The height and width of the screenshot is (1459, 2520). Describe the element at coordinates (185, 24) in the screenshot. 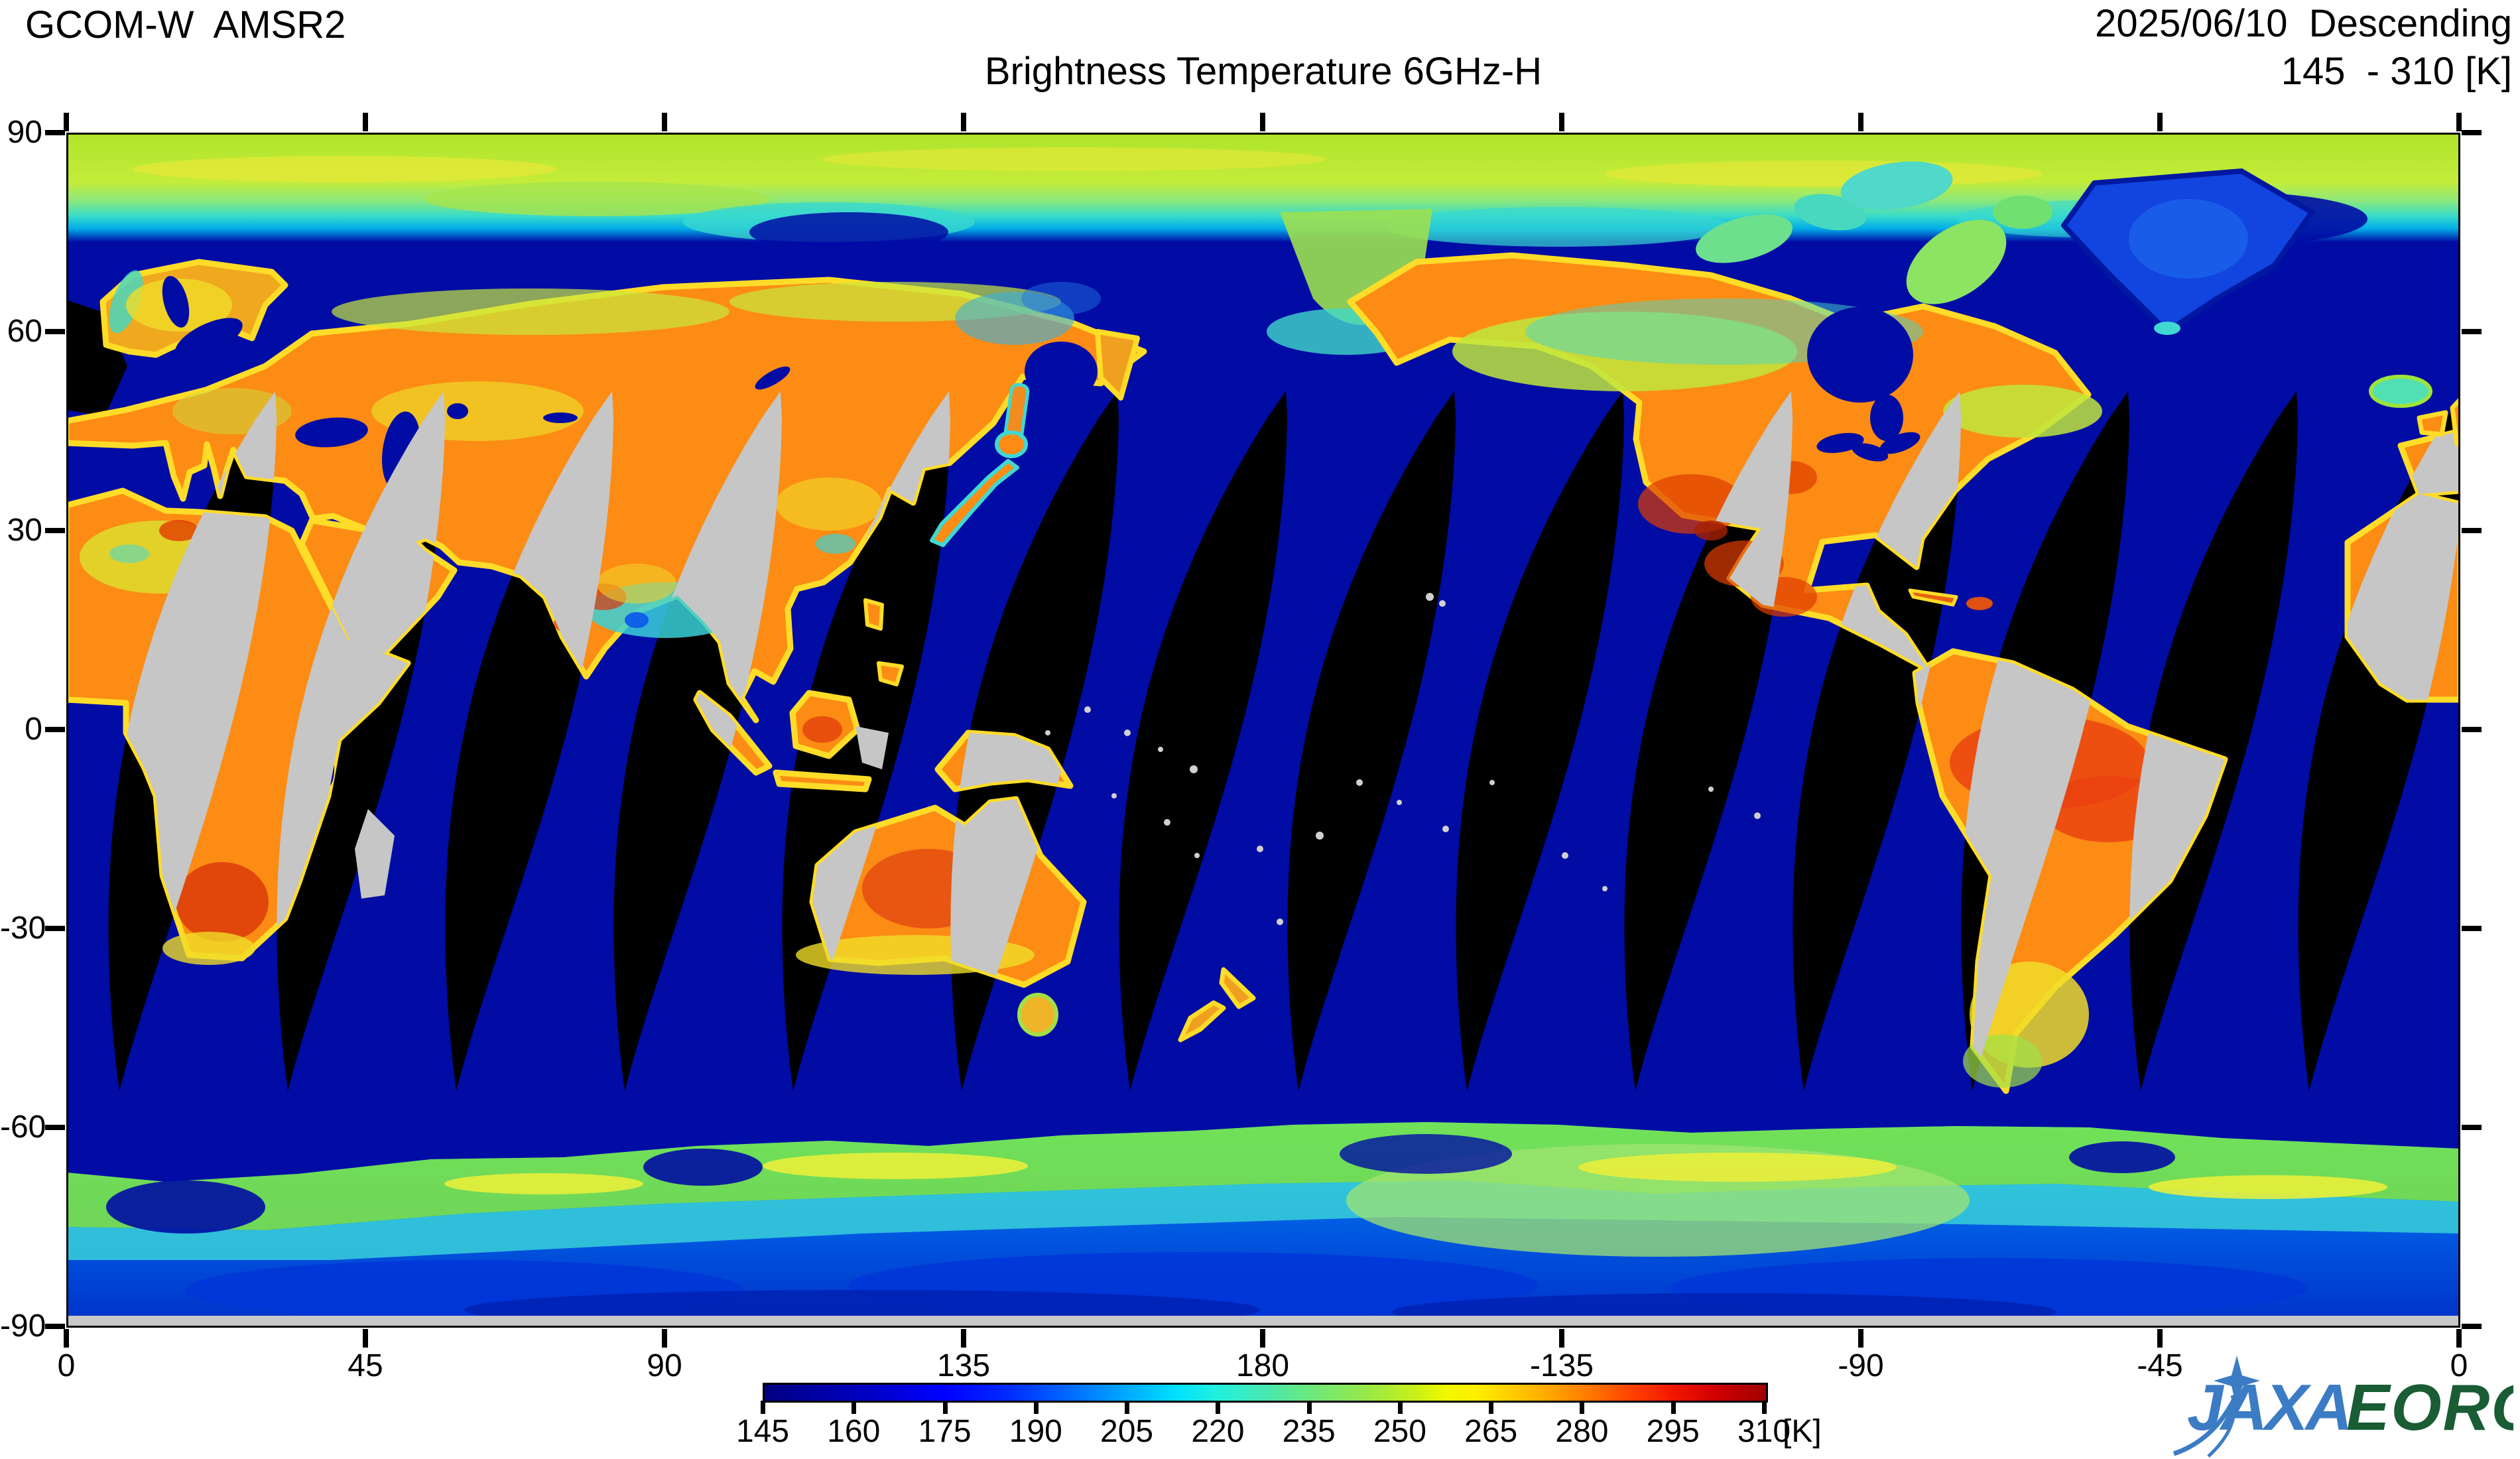

I see `mission-label: GCOM-W AMSR2` at that location.